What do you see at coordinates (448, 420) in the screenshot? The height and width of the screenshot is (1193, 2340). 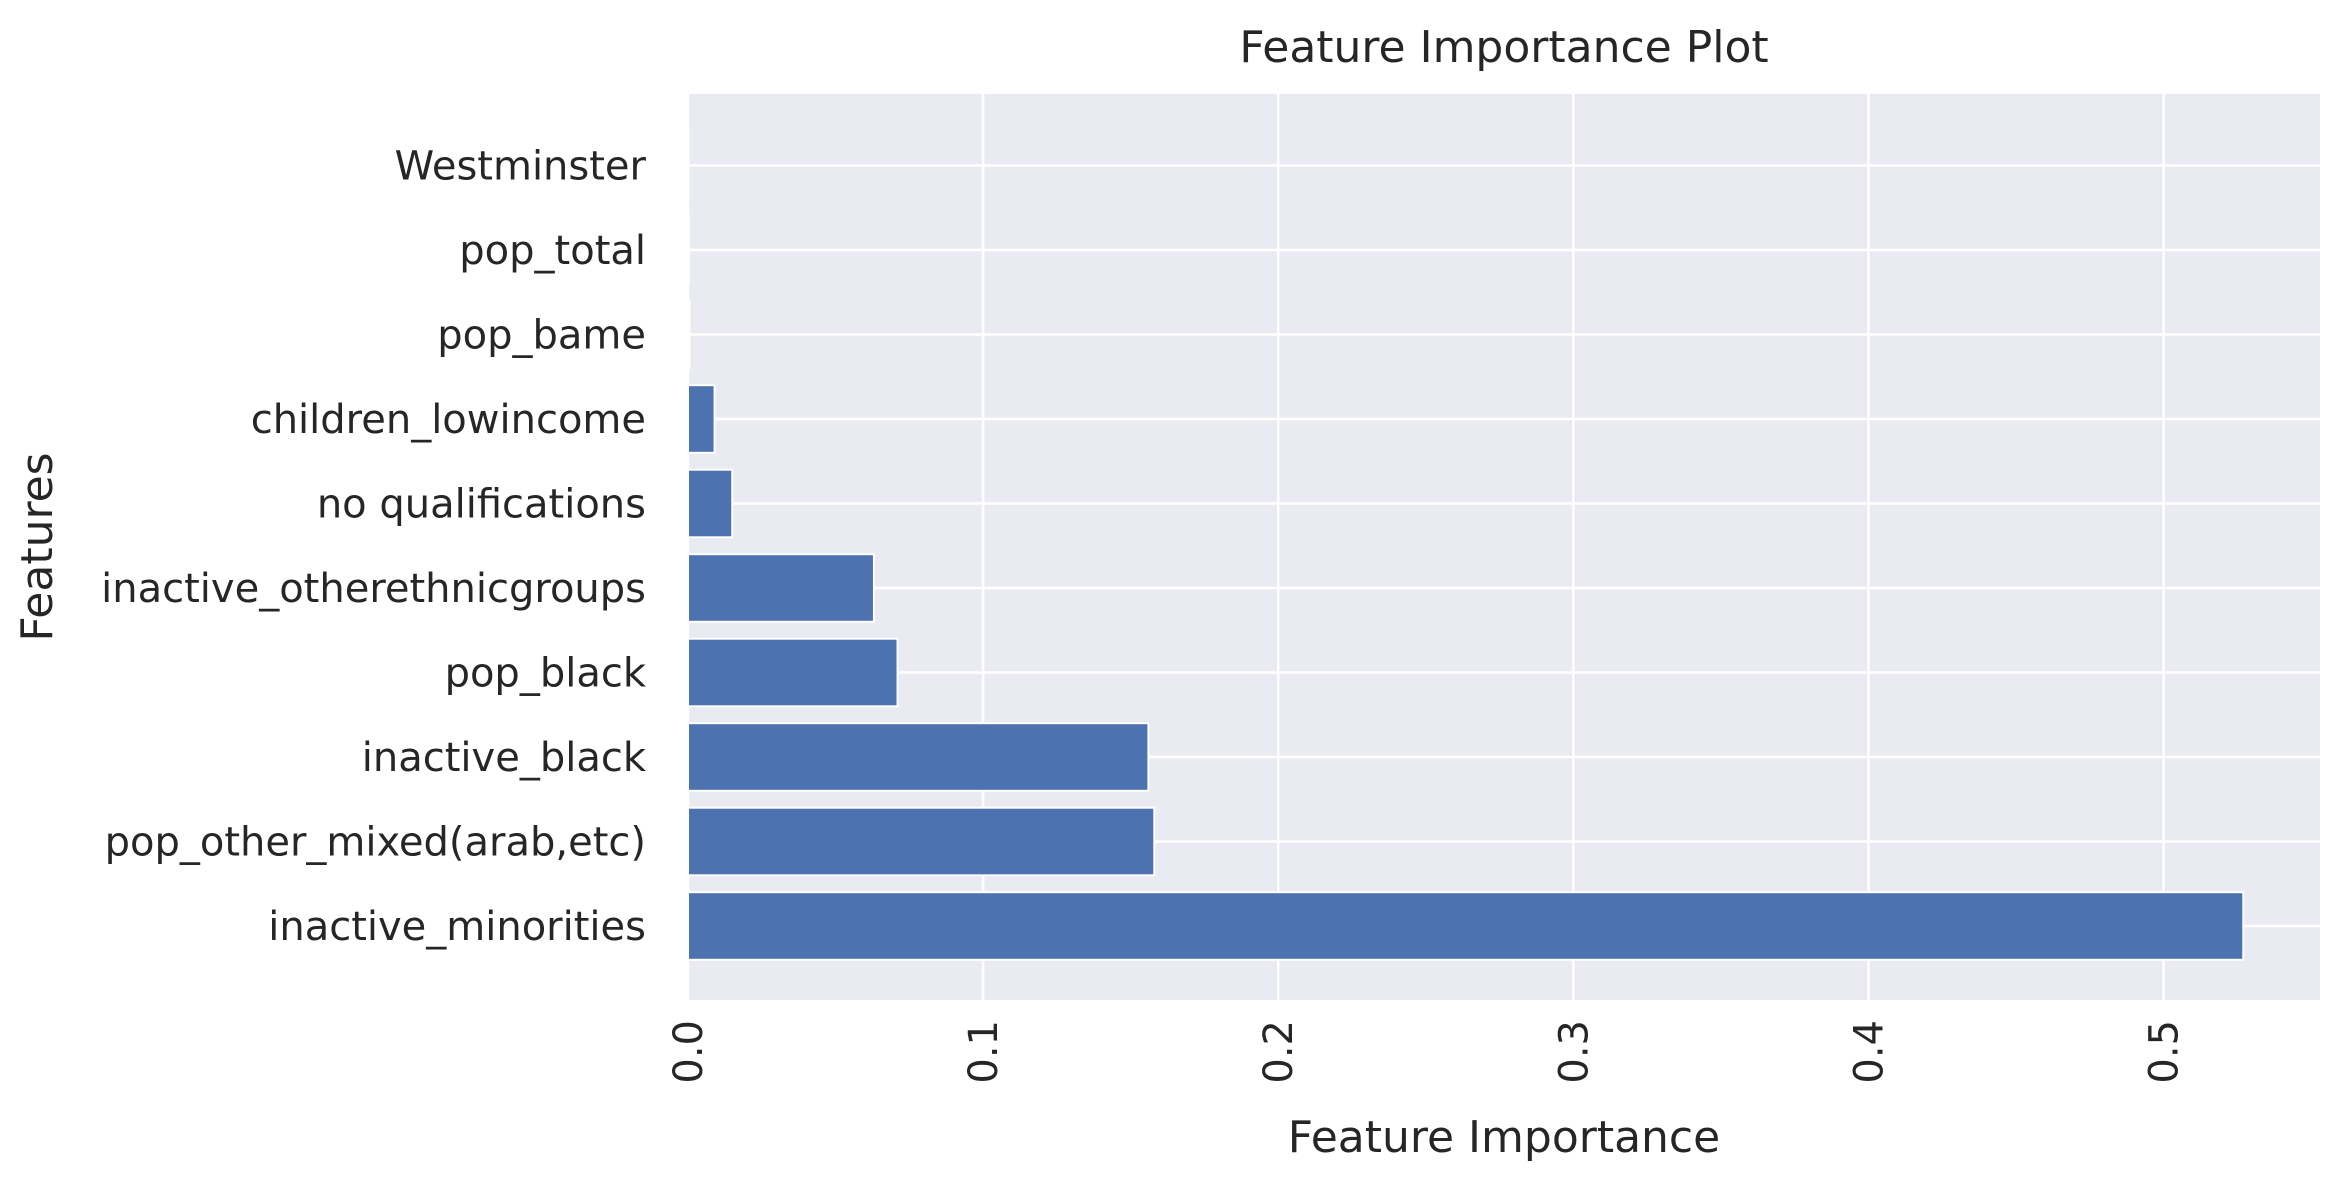 I see `y-tick-label: children_lowincome` at bounding box center [448, 420].